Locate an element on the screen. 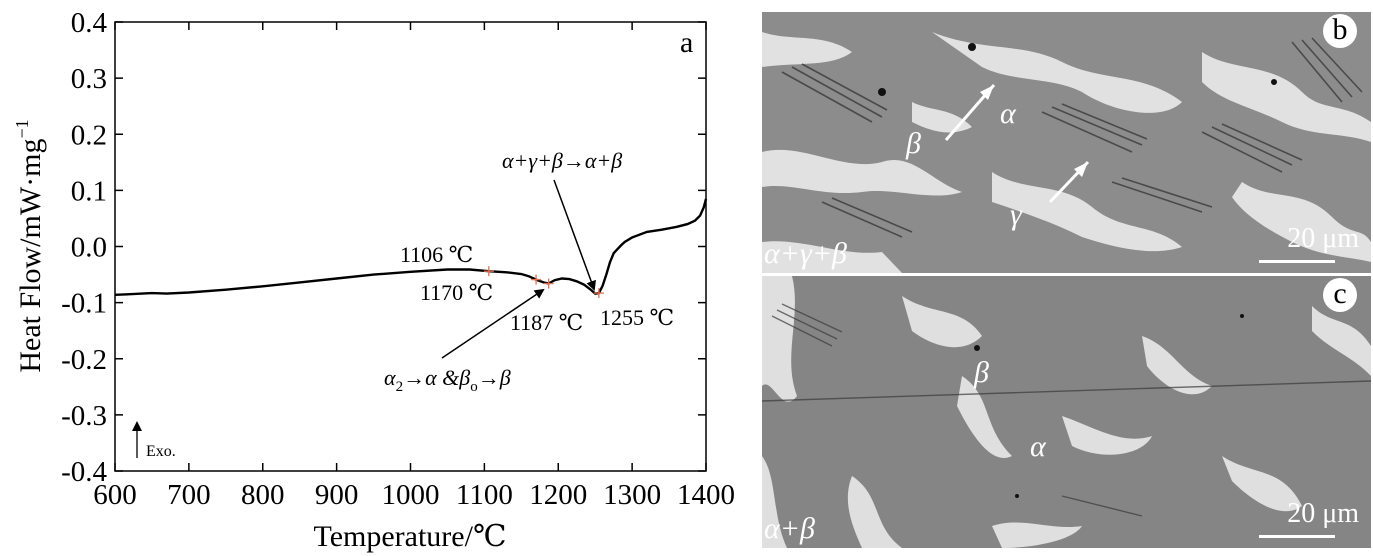 The image size is (1373, 556). y-tick-label: -0.1 is located at coordinates (84, 304).